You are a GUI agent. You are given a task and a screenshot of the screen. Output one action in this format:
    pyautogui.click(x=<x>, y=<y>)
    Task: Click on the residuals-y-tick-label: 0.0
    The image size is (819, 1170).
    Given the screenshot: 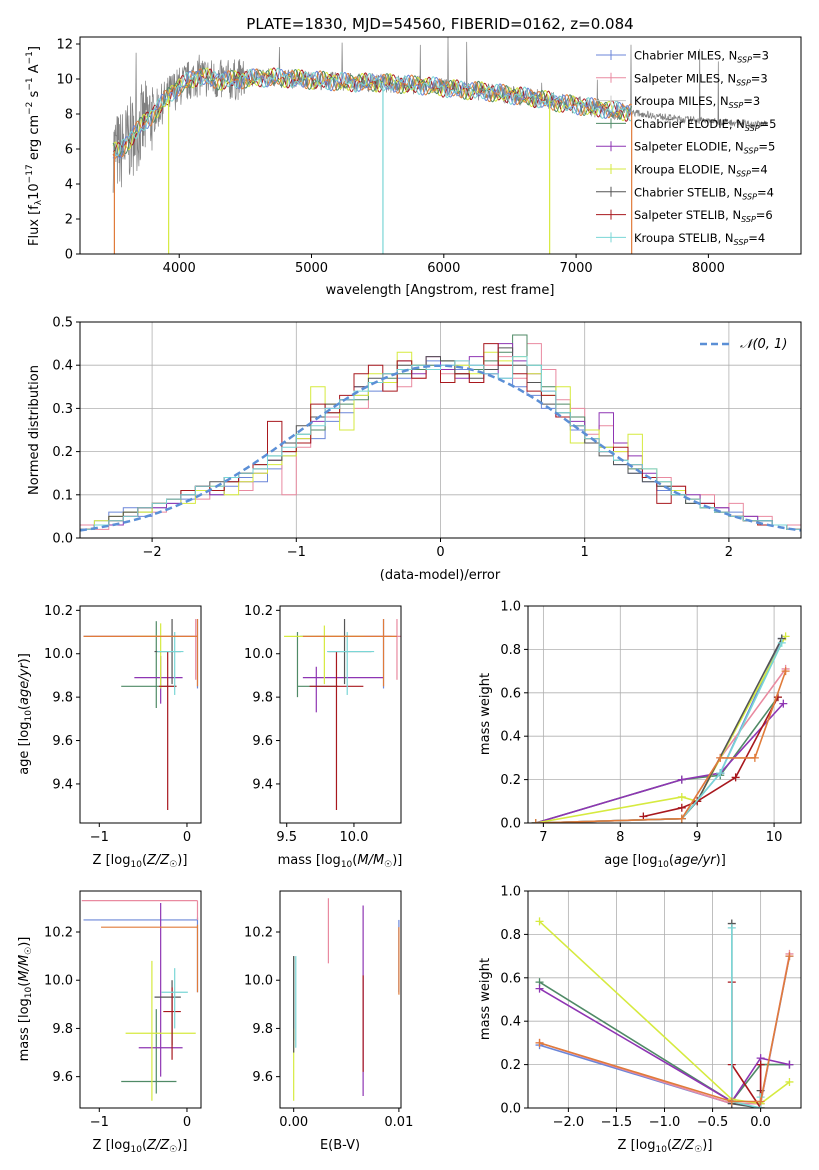 What is the action you would take?
    pyautogui.click(x=62, y=539)
    